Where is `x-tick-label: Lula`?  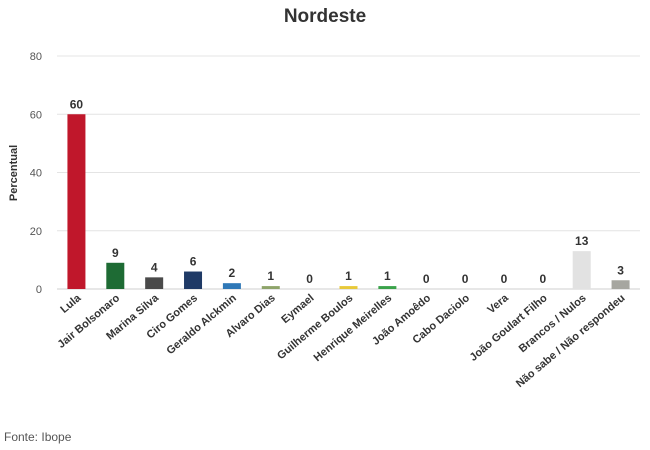
x-tick-label: Lula is located at coordinates (71, 304).